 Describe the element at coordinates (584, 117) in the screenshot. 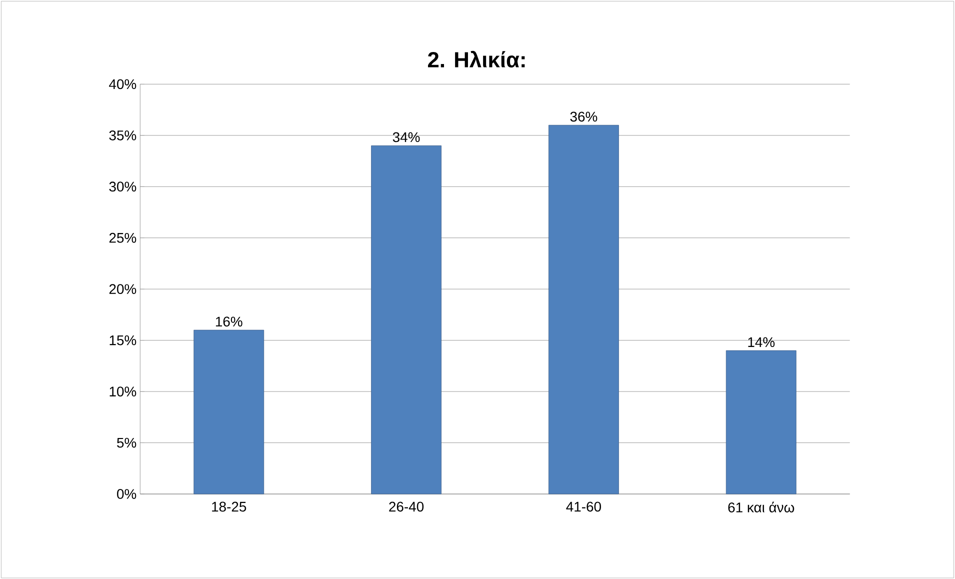

I see `data-label: 36%` at that location.